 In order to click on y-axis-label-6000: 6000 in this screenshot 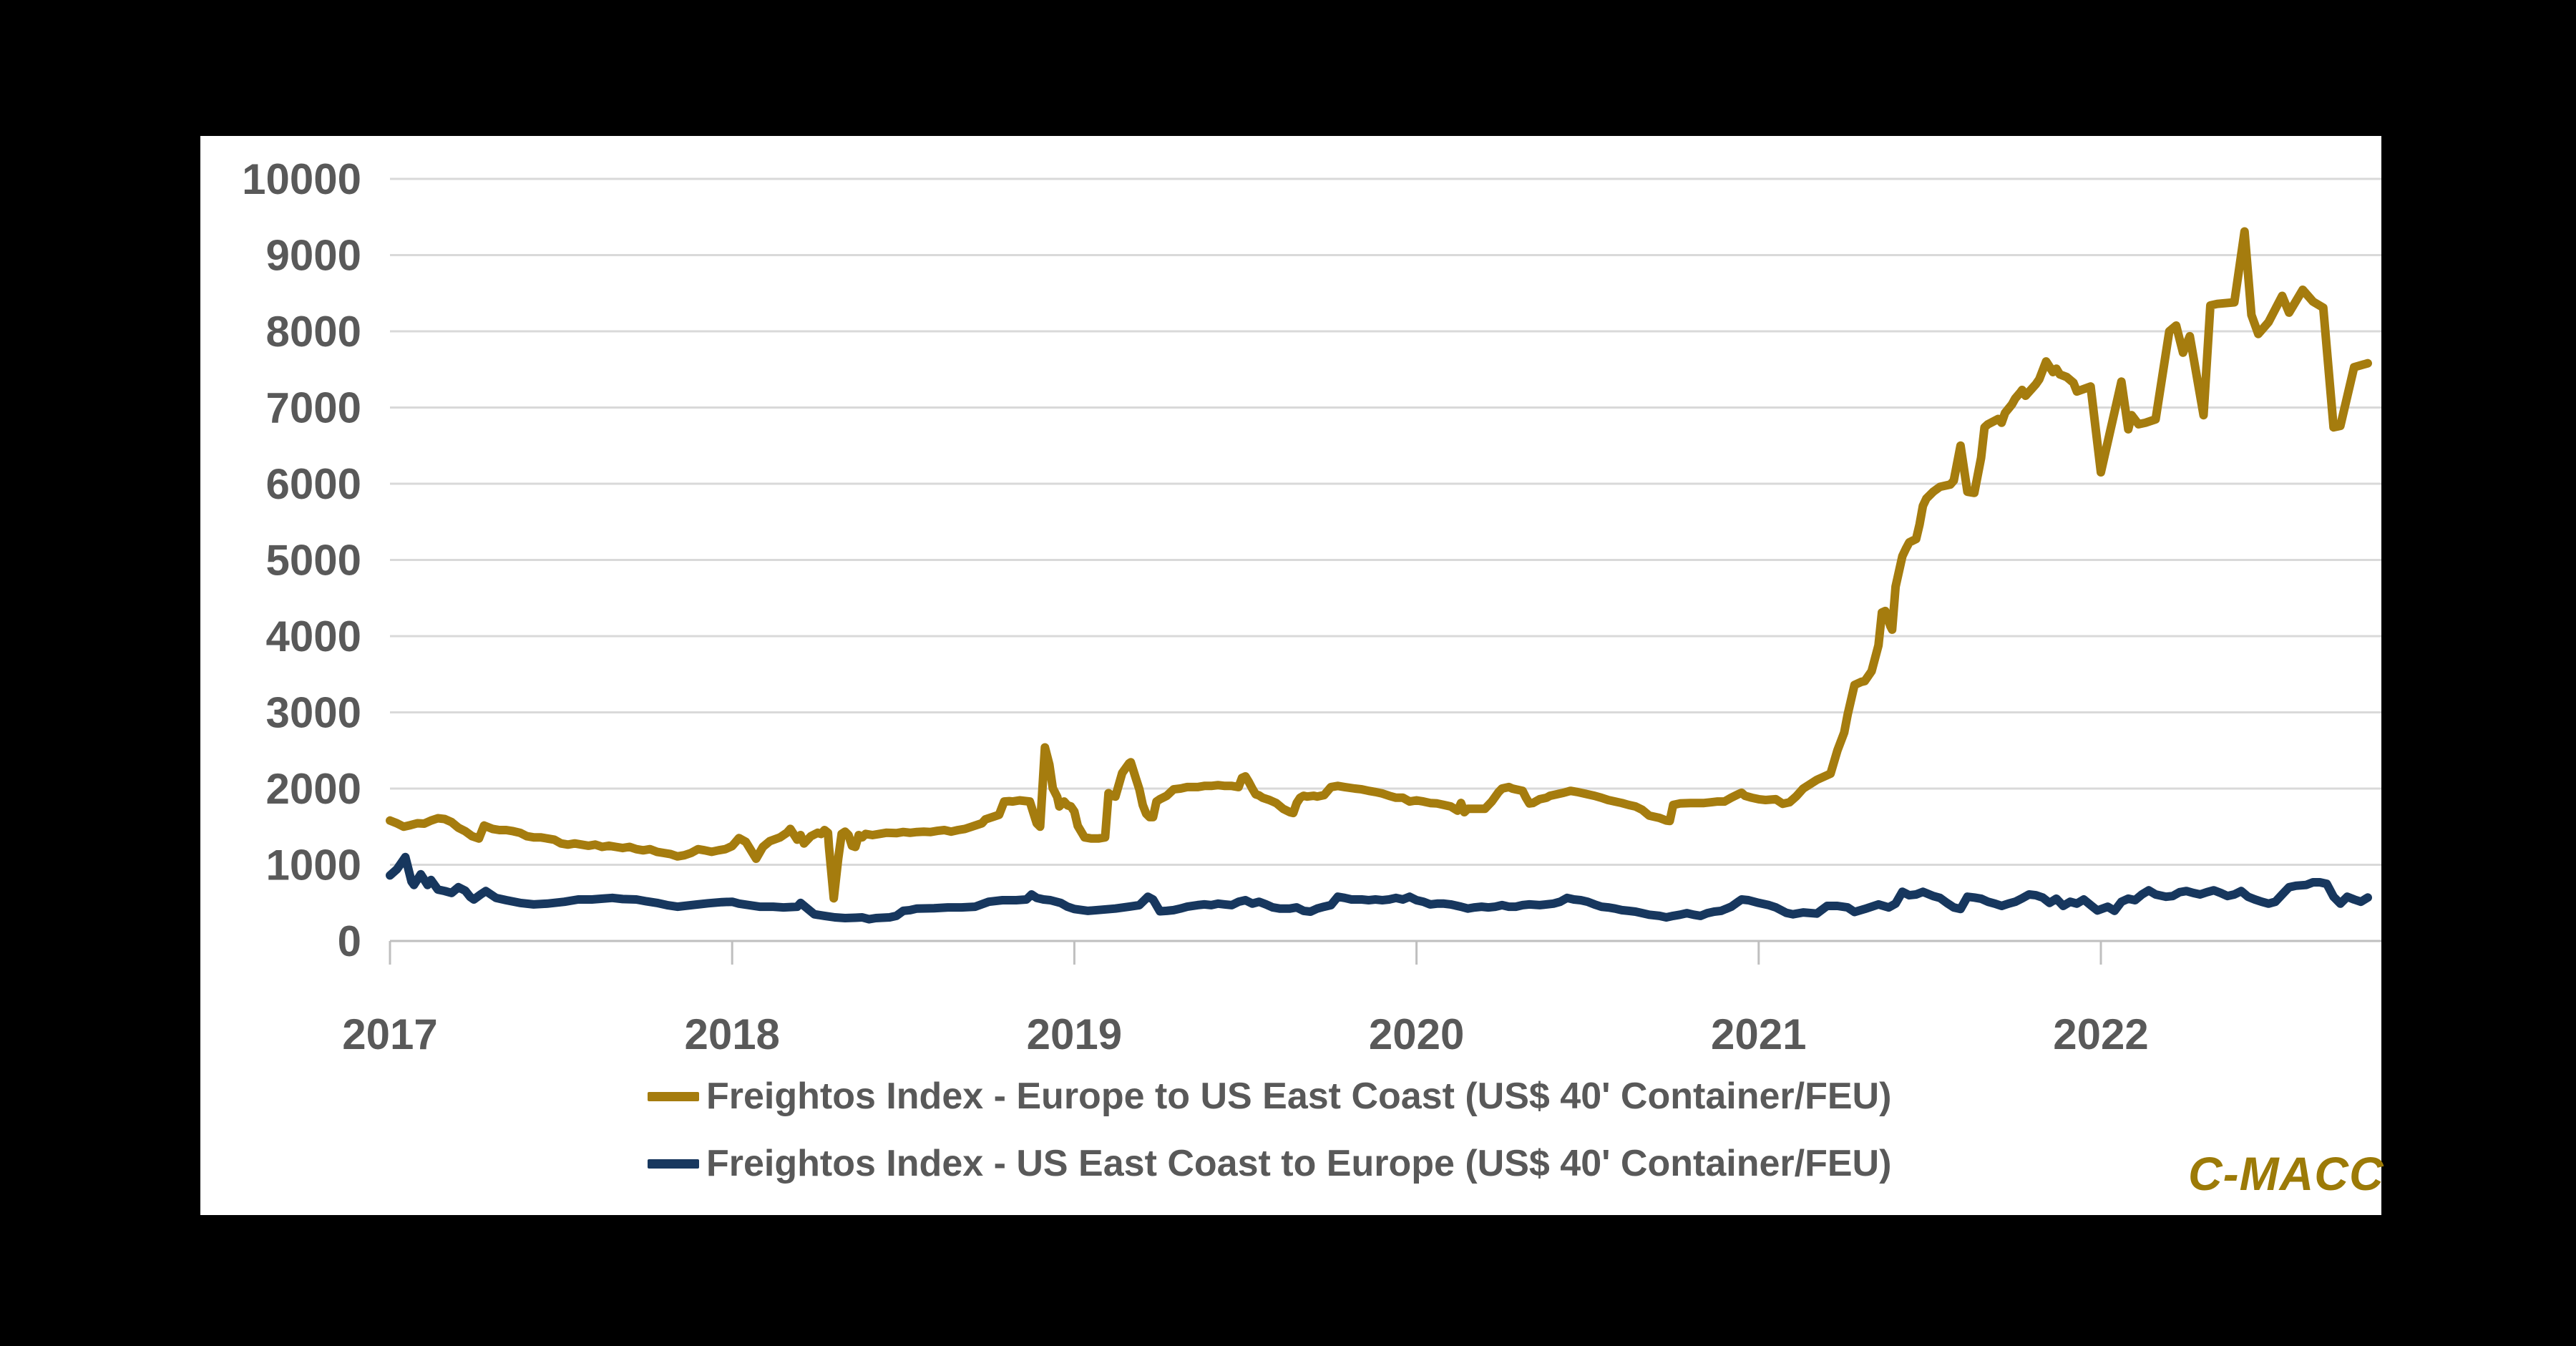, I will do `click(313, 484)`.